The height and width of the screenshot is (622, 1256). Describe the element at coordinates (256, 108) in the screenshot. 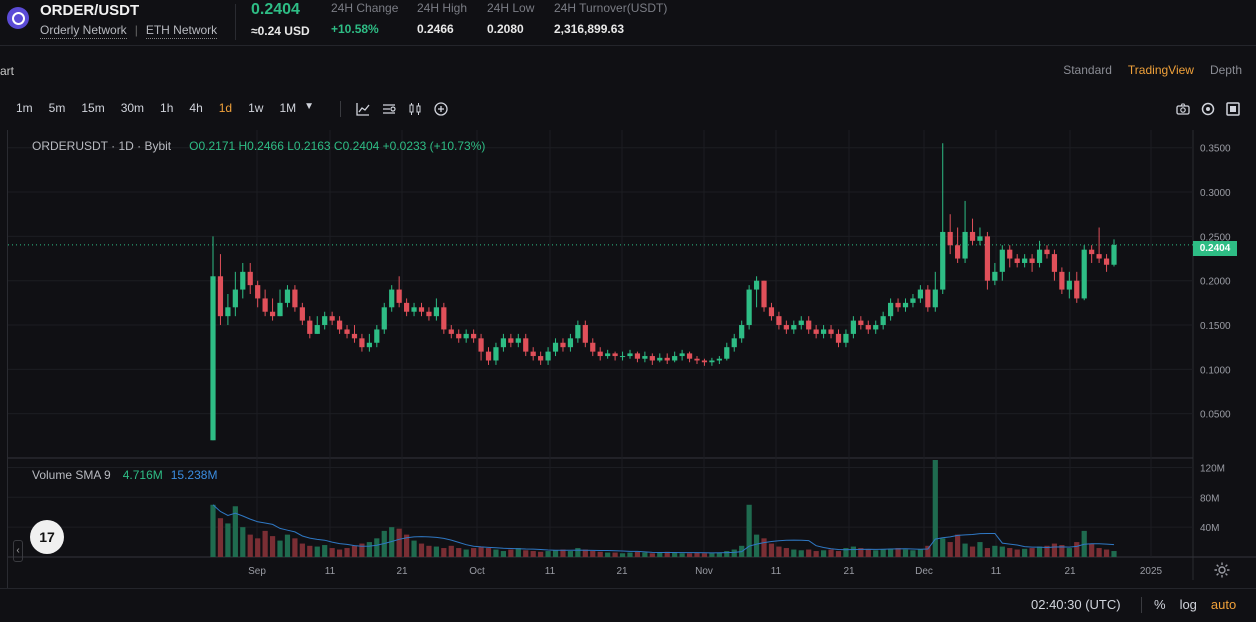

I see `interval-1w: 1w` at that location.